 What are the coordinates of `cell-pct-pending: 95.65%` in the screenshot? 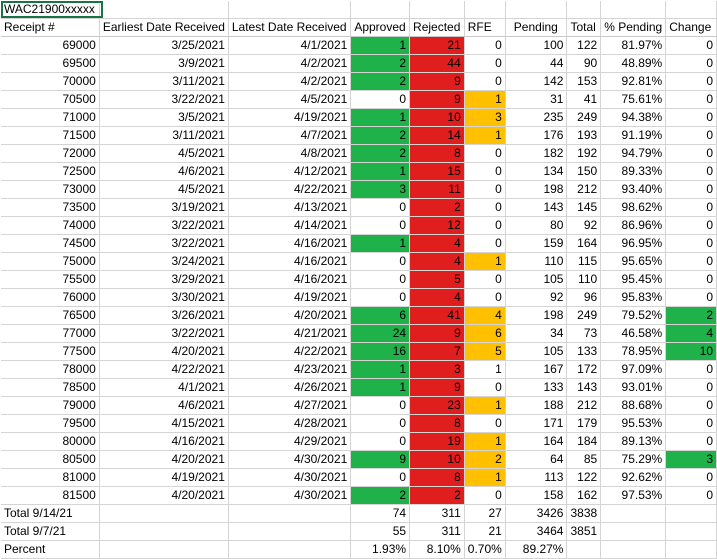 It's located at (633, 262).